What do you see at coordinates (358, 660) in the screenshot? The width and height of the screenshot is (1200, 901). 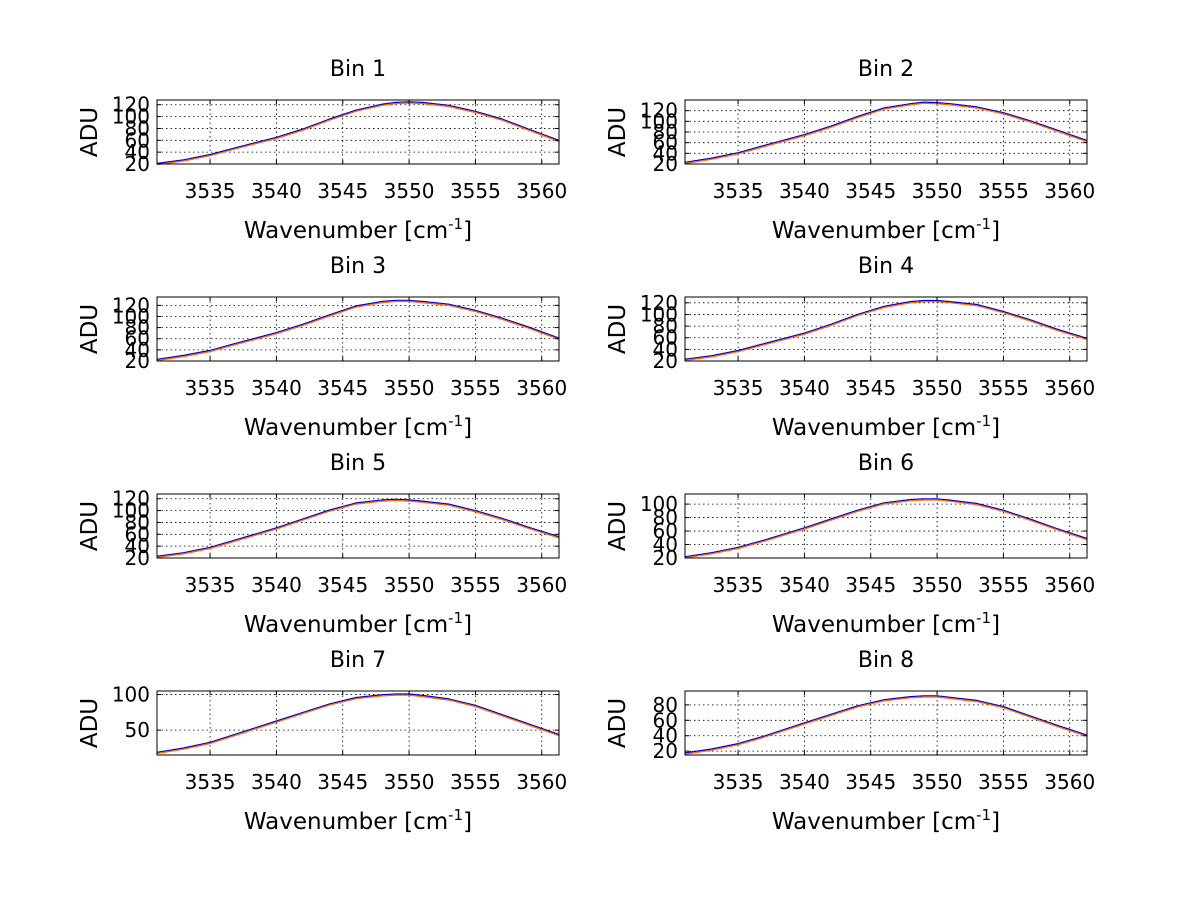 I see `panel-title: Bin 7` at bounding box center [358, 660].